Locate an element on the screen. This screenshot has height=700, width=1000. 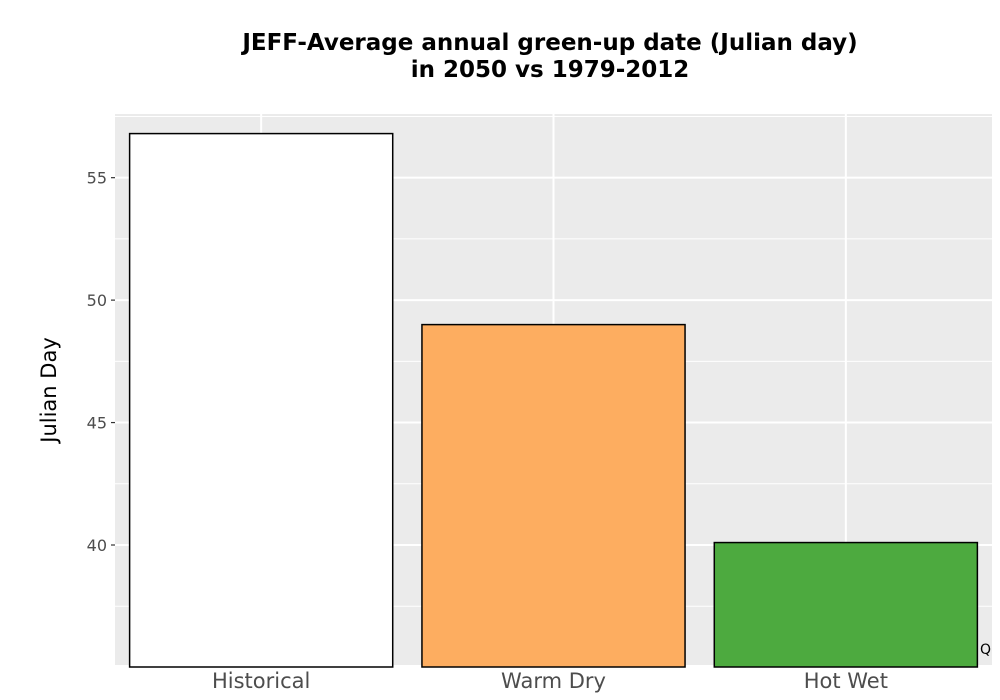
y-tick-label: 50 is located at coordinates (97, 300).